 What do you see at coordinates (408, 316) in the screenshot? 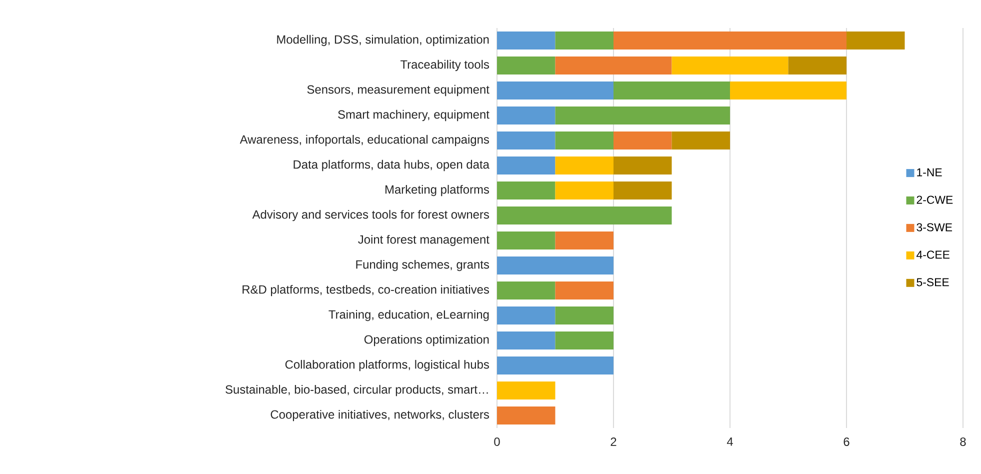
I see `y-tick-label: Training, education, eLearning` at bounding box center [408, 316].